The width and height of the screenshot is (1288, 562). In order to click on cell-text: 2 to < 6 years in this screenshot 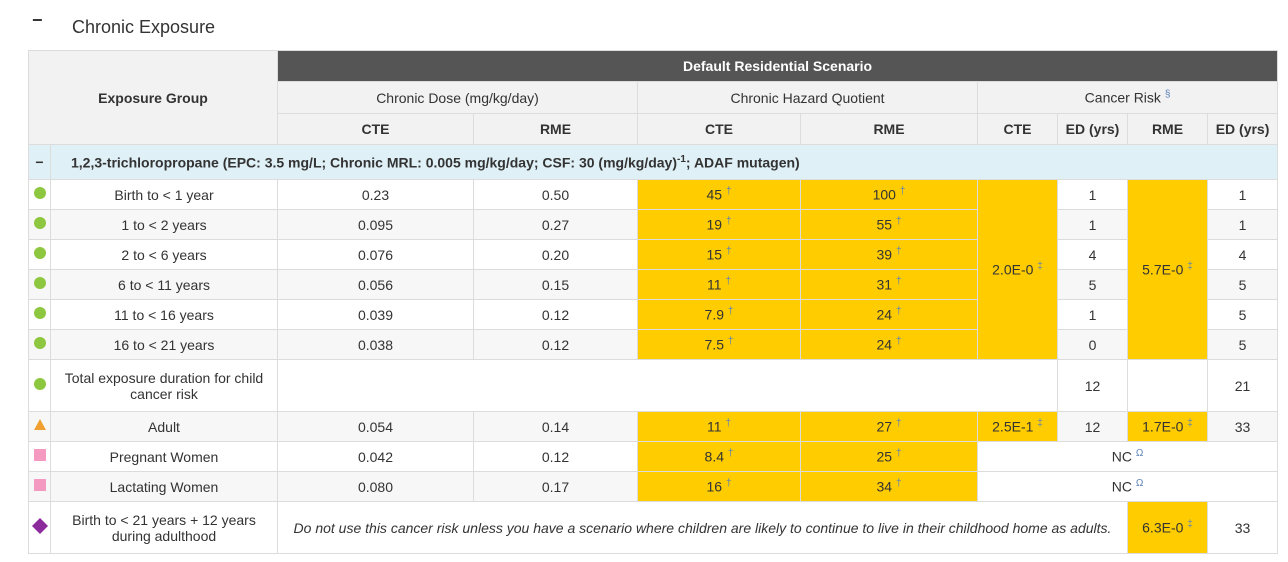, I will do `click(164, 254)`.